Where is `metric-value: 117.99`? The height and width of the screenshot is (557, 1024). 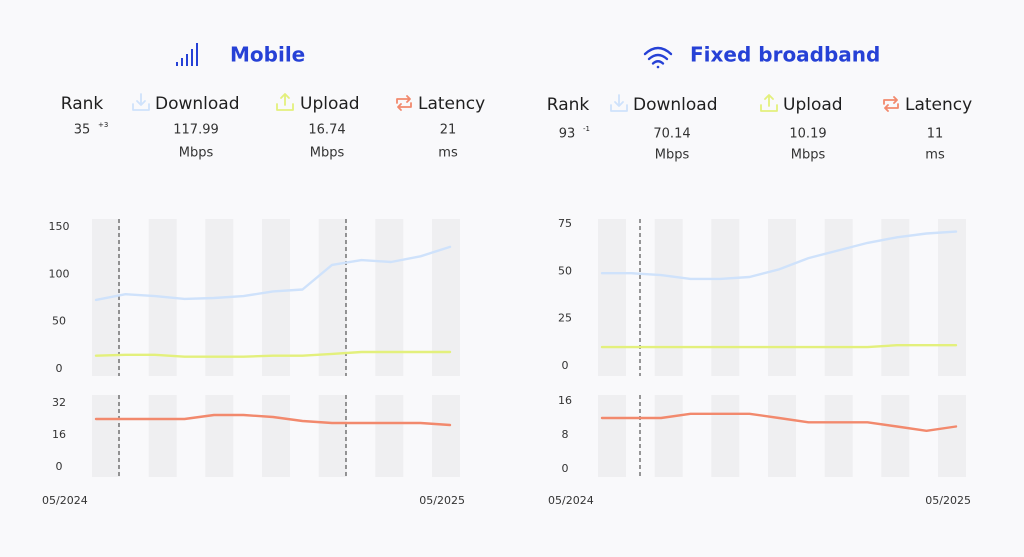
metric-value: 117.99 is located at coordinates (196, 130).